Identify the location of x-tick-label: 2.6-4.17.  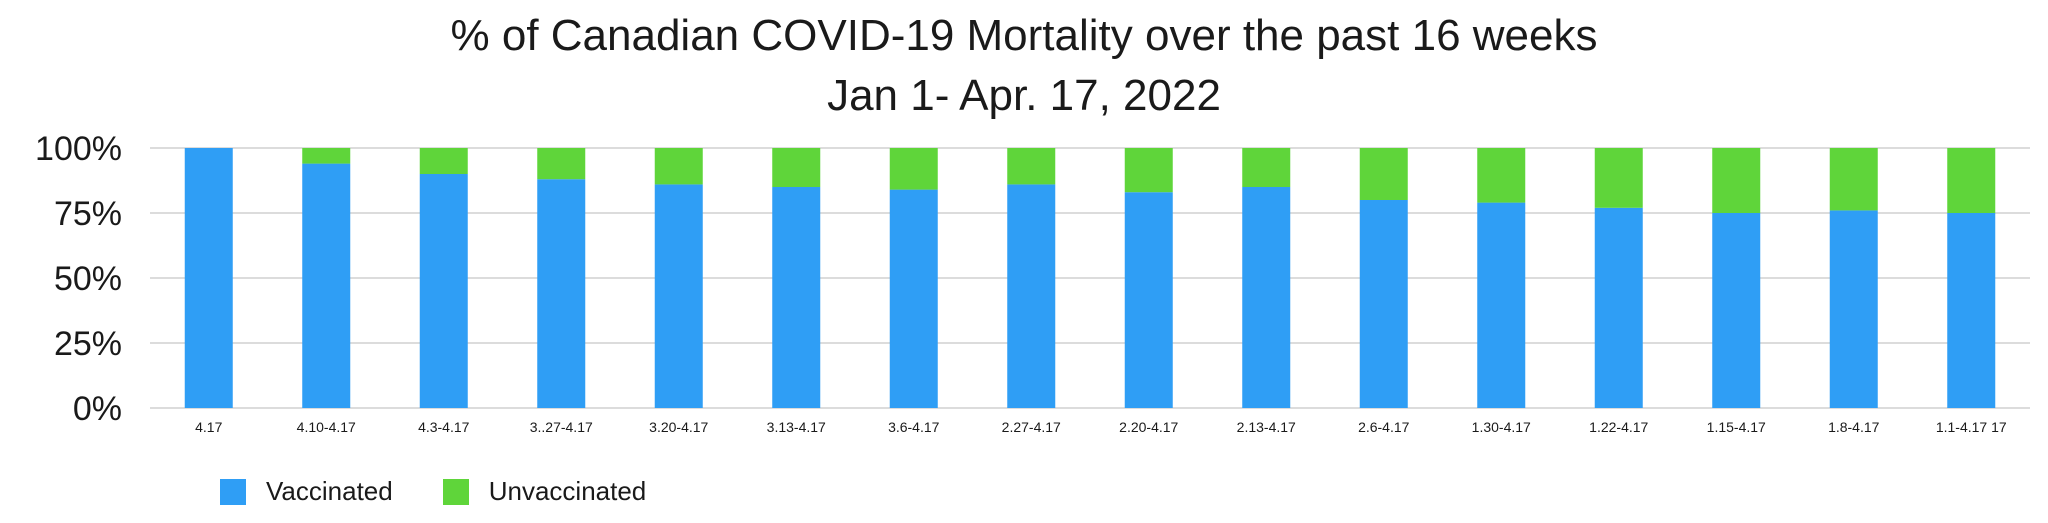
(1384, 427).